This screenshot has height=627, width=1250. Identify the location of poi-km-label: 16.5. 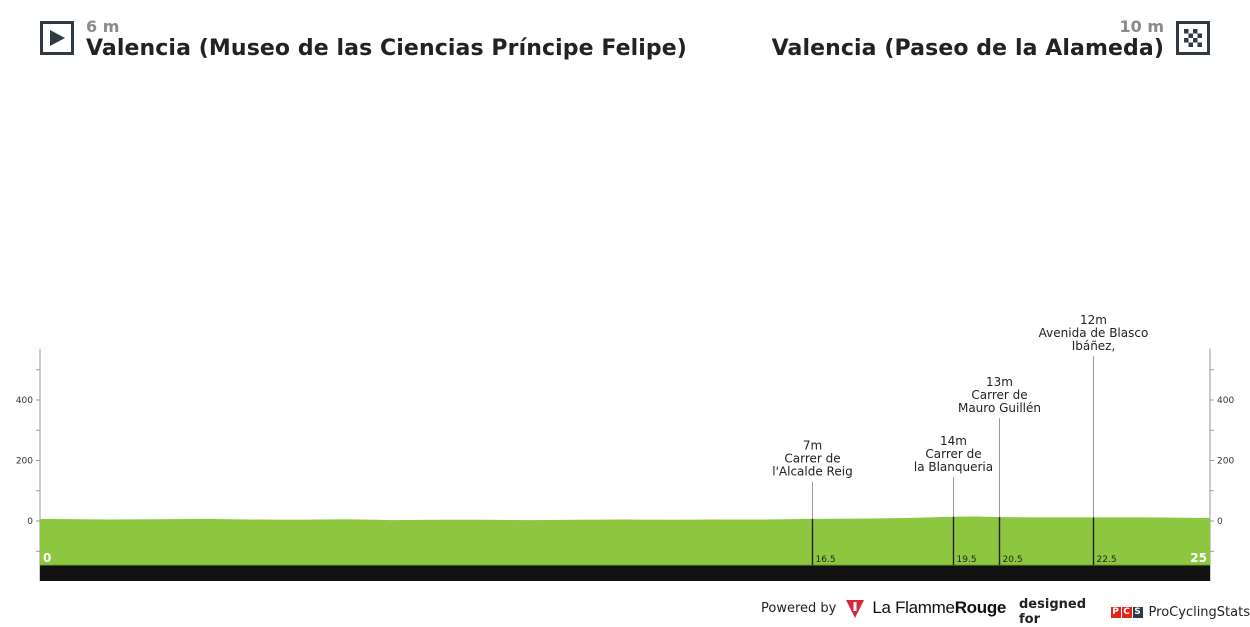
(826, 560).